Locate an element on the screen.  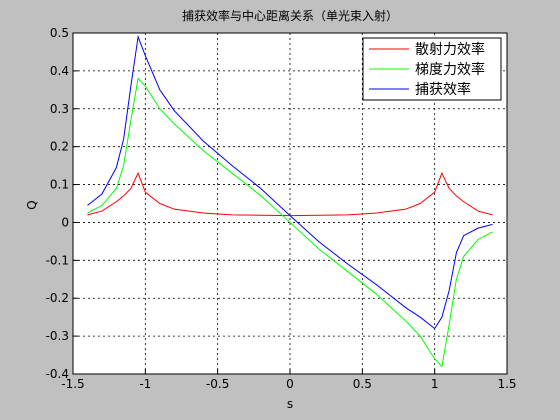
y-tick-label: -0.4 is located at coordinates (57, 374).